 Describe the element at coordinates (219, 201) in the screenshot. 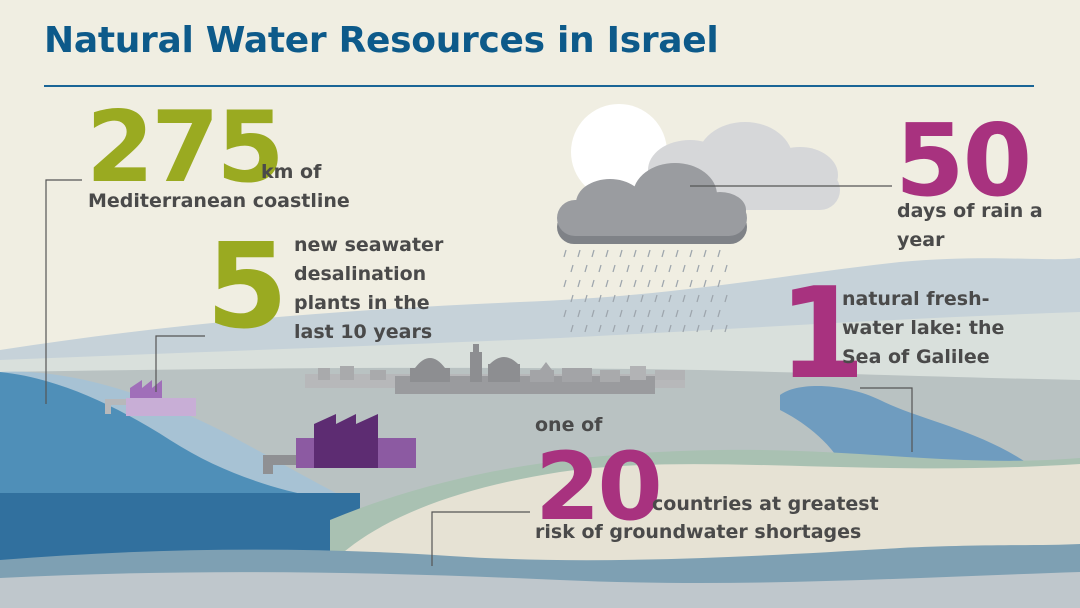

I see `coastline-description: Mediterranean coastline` at that location.